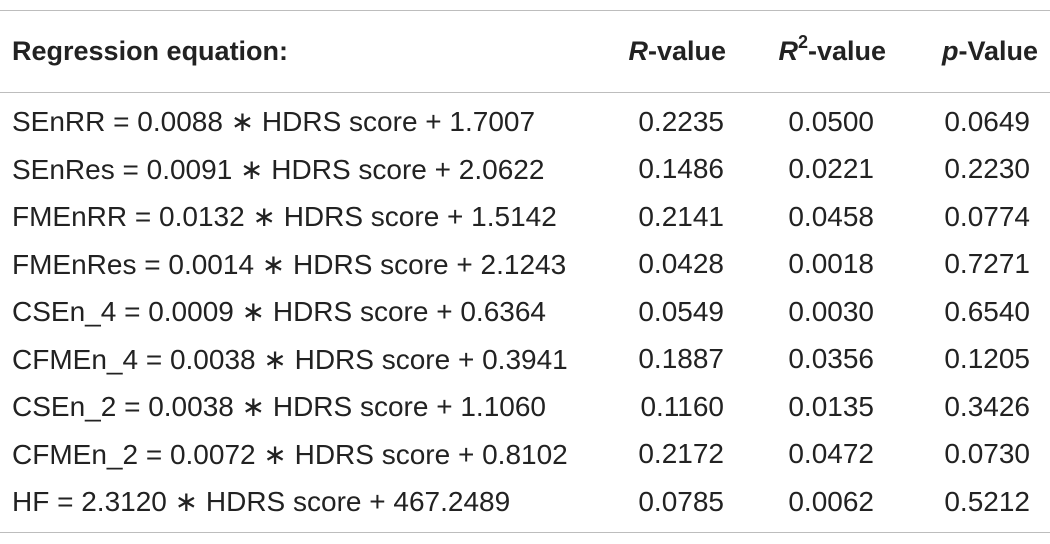 The width and height of the screenshot is (1050, 544). Describe the element at coordinates (802, 42) in the screenshot. I see `header-r2-exponent: 2` at that location.